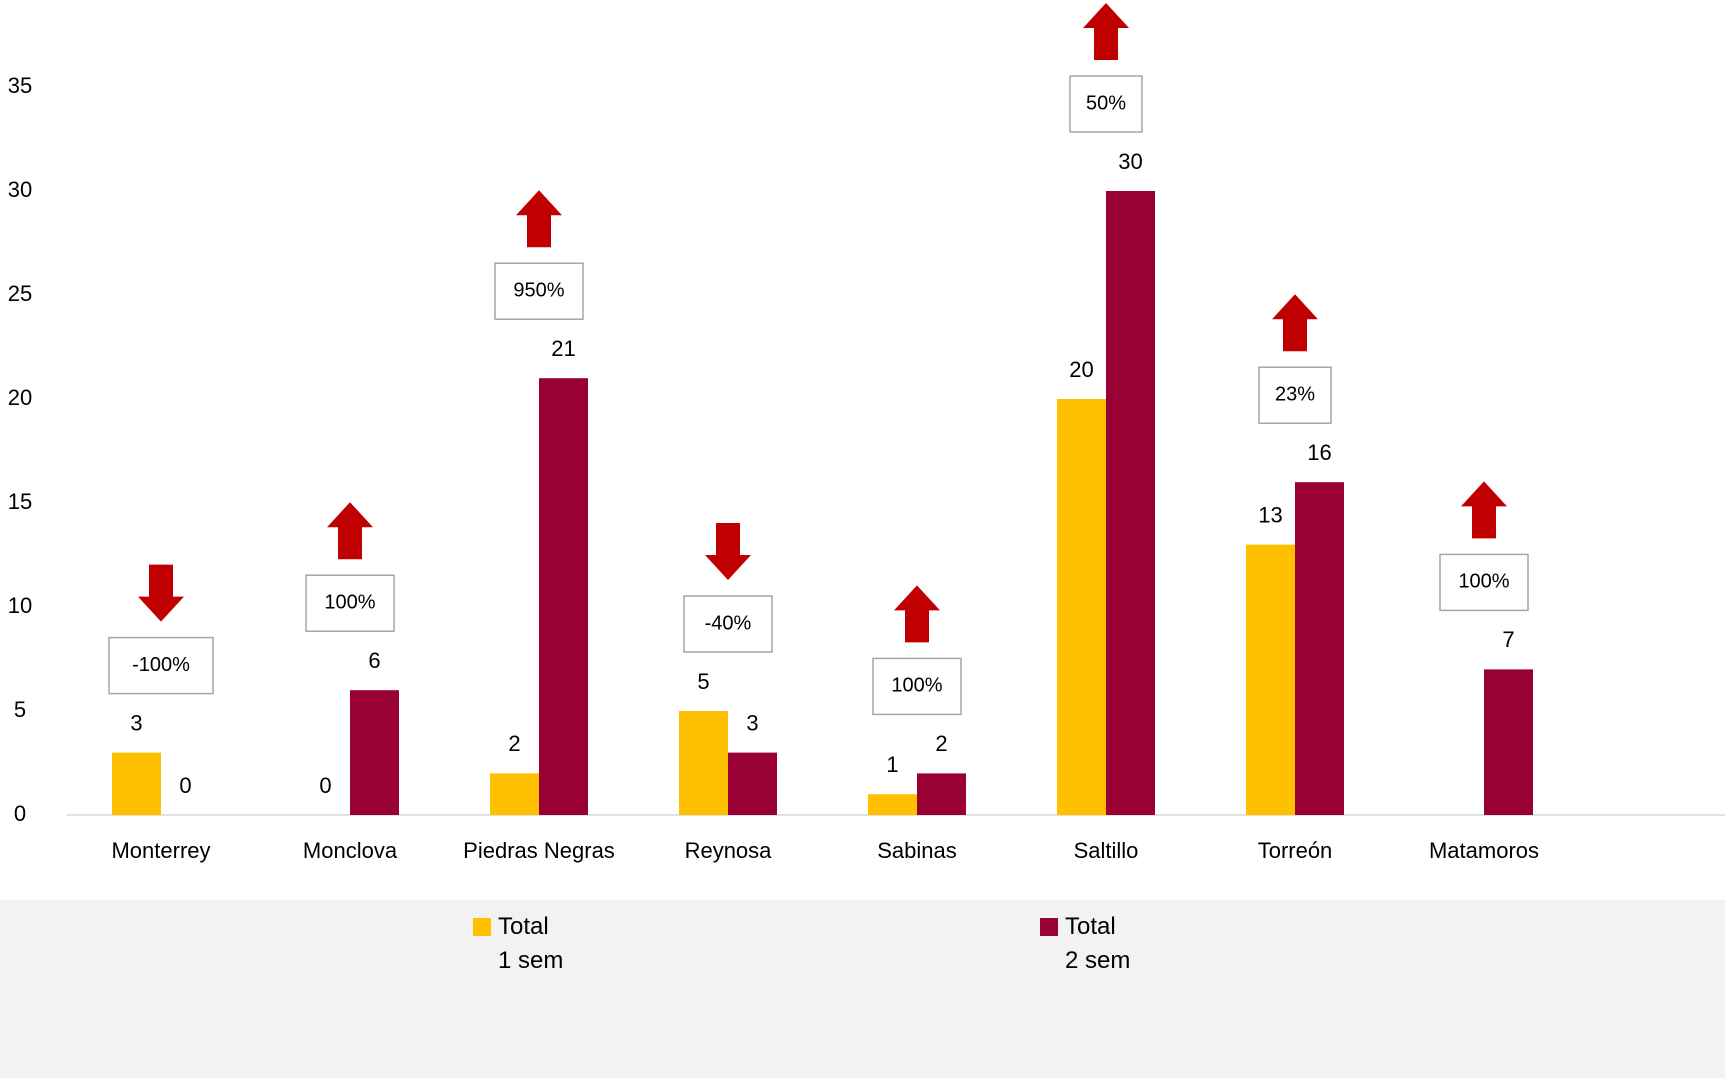 Image resolution: width=1725 pixels, height=1078 pixels. What do you see at coordinates (1484, 850) in the screenshot?
I see `x-tick-label: Matamoros` at bounding box center [1484, 850].